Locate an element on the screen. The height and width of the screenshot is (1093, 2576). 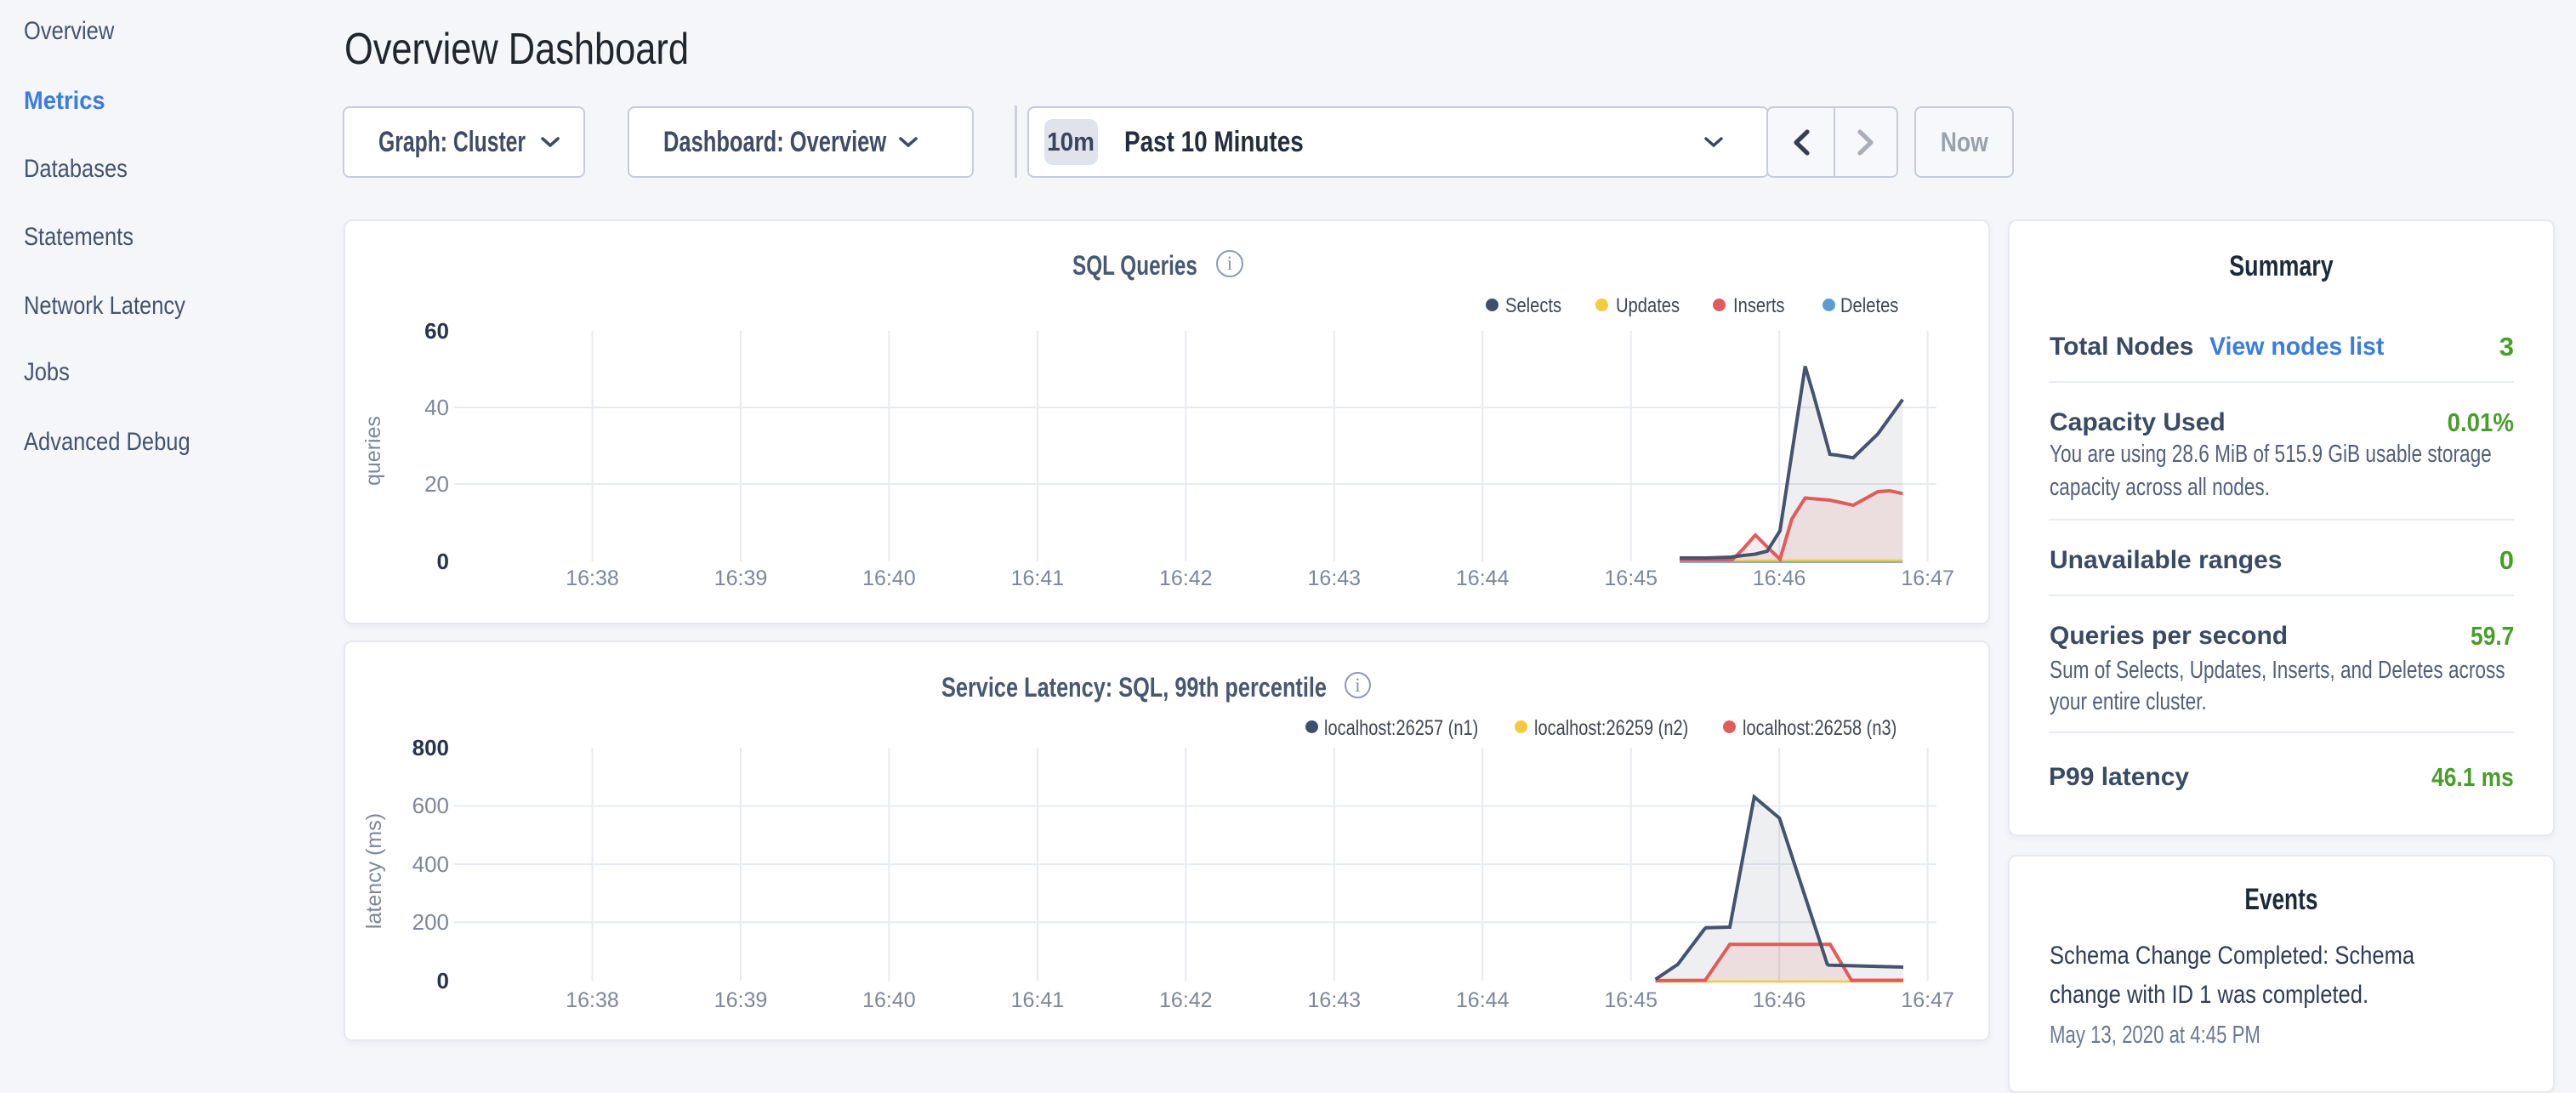
svg-text: 800 is located at coordinates (430, 747).